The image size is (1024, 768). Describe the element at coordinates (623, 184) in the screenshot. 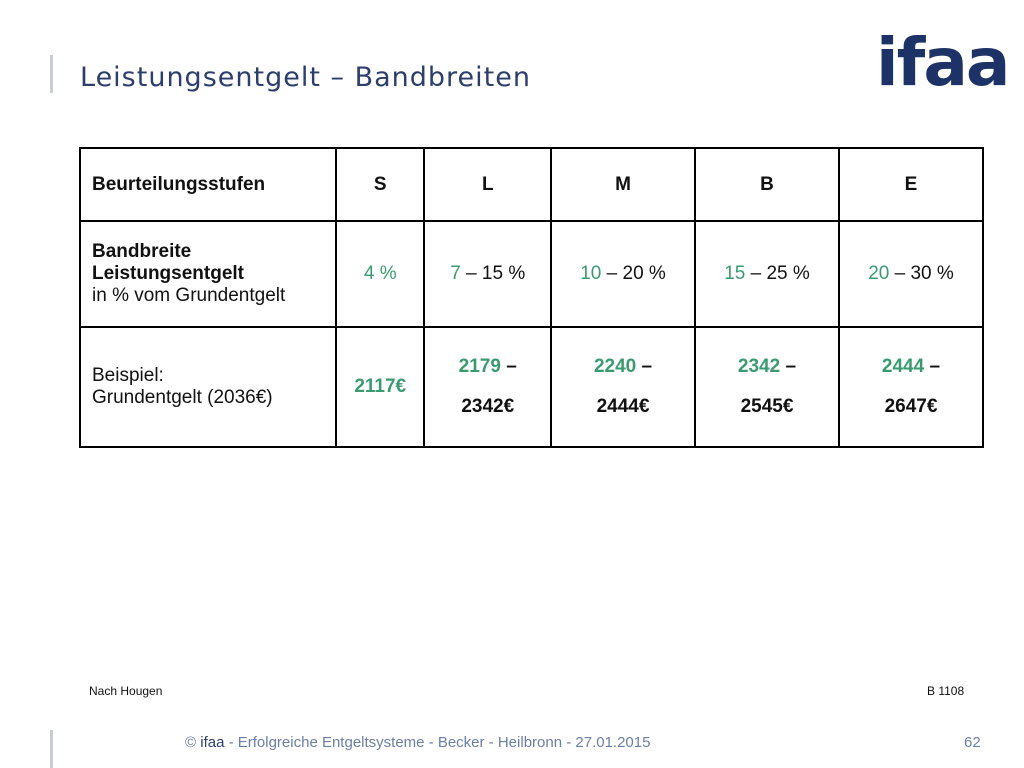

I see `level-m: M` at that location.